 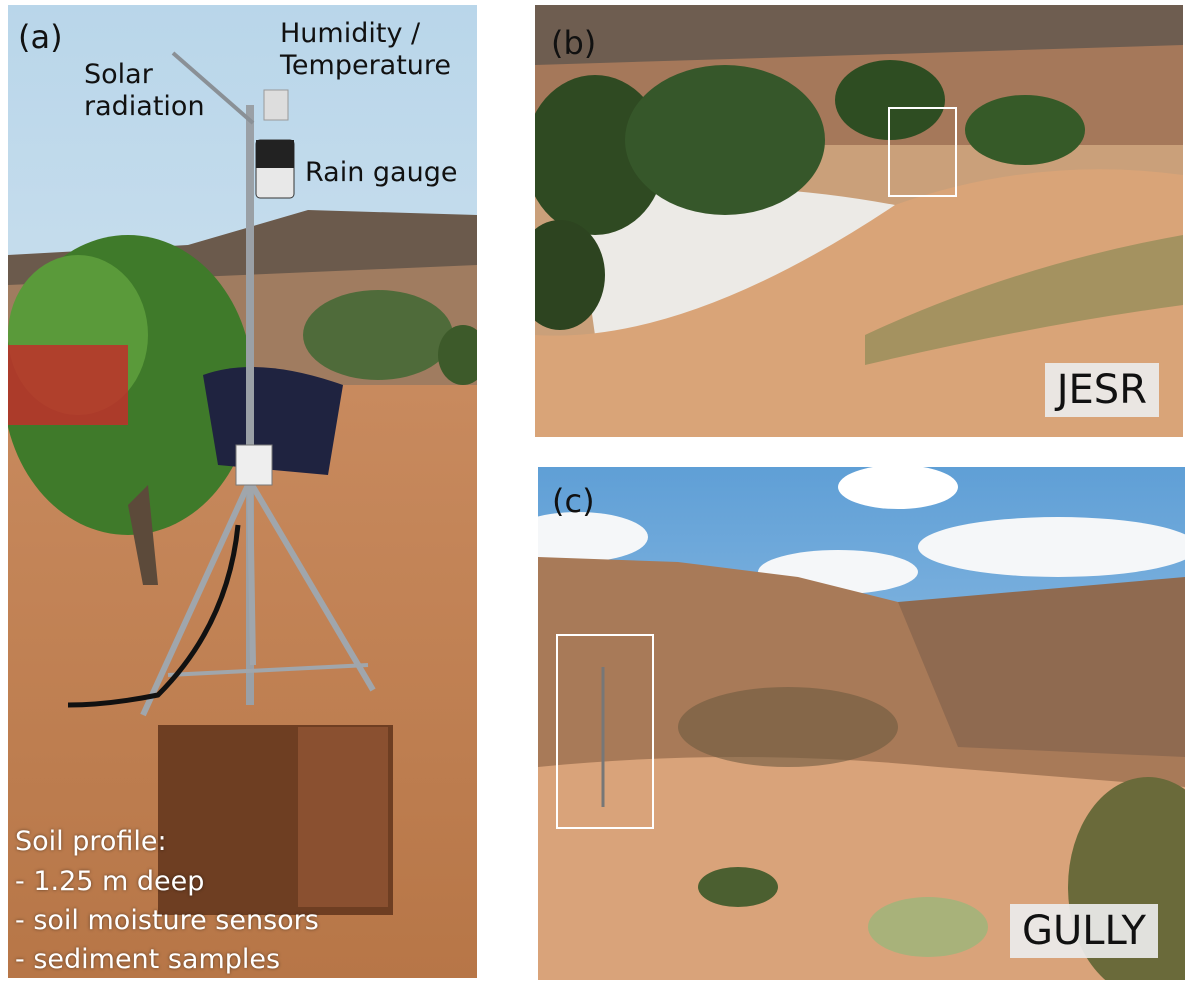 What do you see at coordinates (573, 501) in the screenshot?
I see `panel-label: (c)` at bounding box center [573, 501].